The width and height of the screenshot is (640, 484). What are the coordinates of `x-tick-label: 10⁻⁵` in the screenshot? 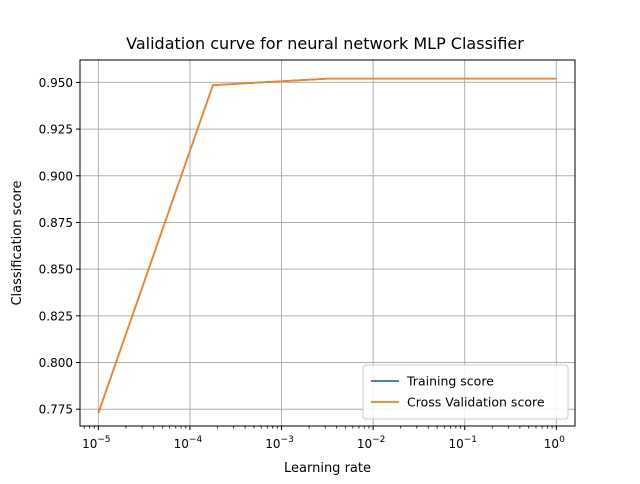 It's located at (96, 443).